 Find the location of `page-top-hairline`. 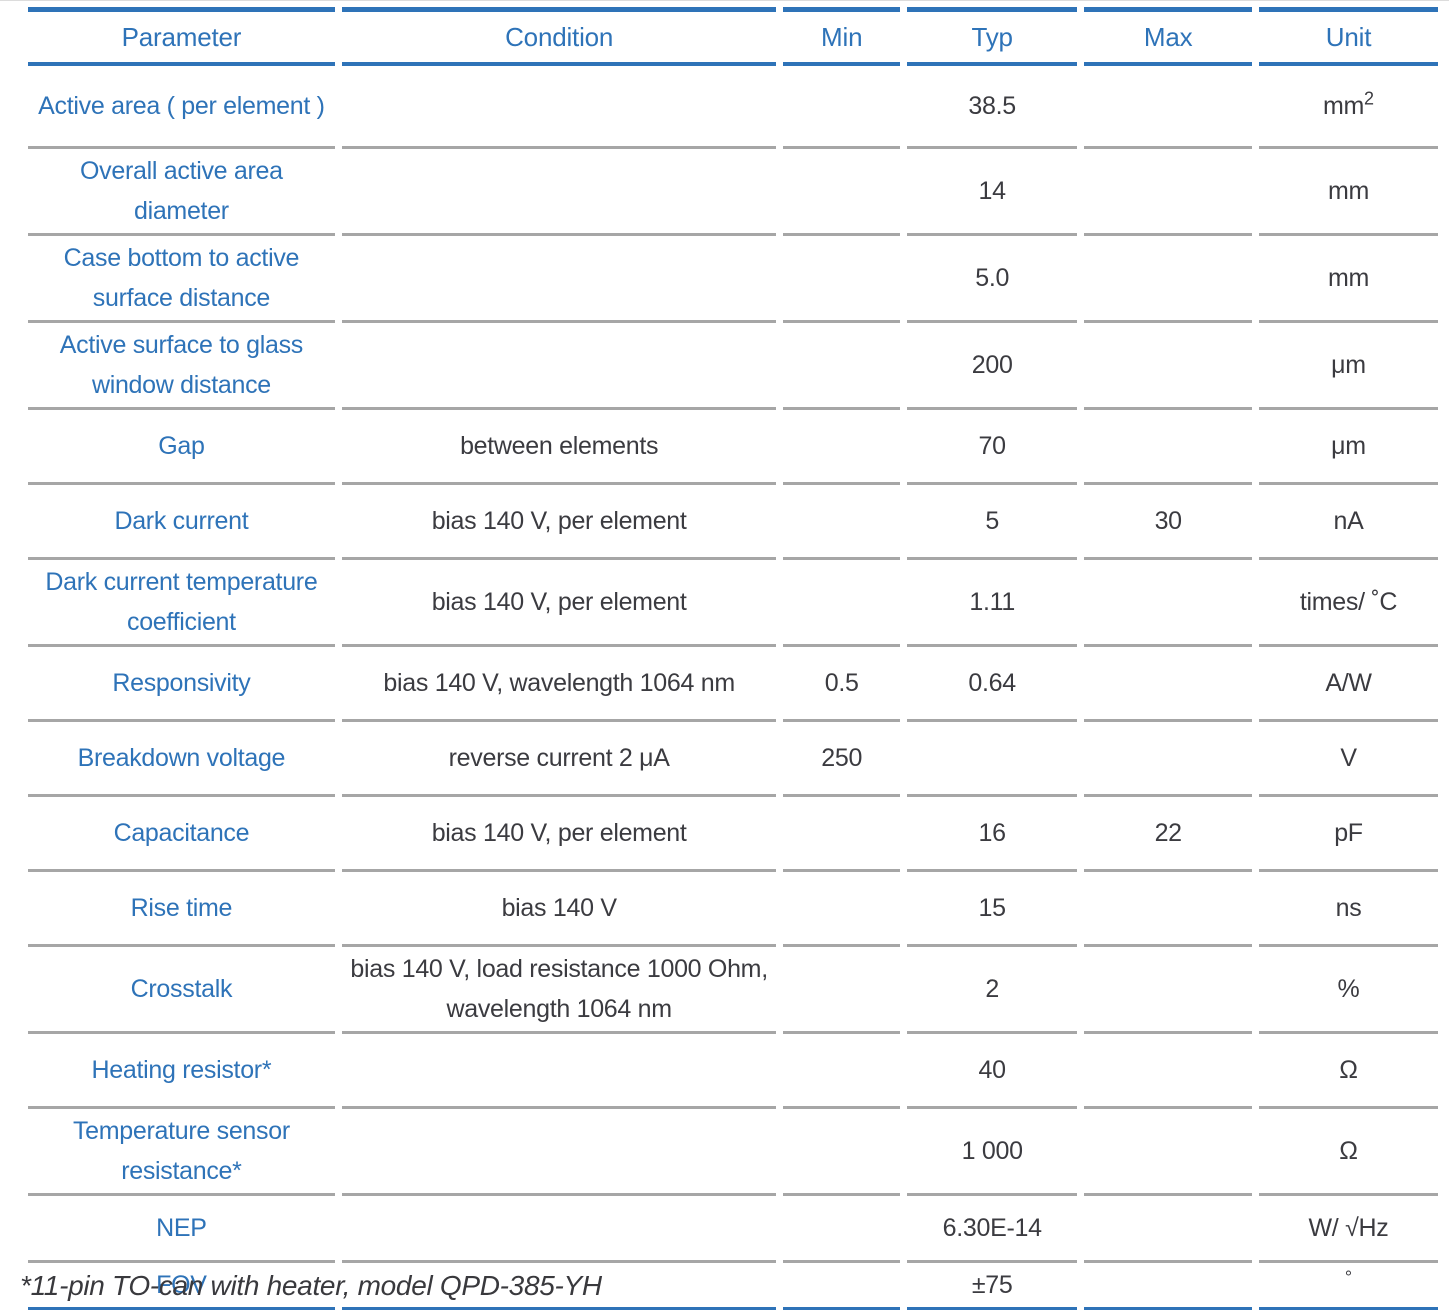

page-top-hairline is located at coordinates (724, 0).